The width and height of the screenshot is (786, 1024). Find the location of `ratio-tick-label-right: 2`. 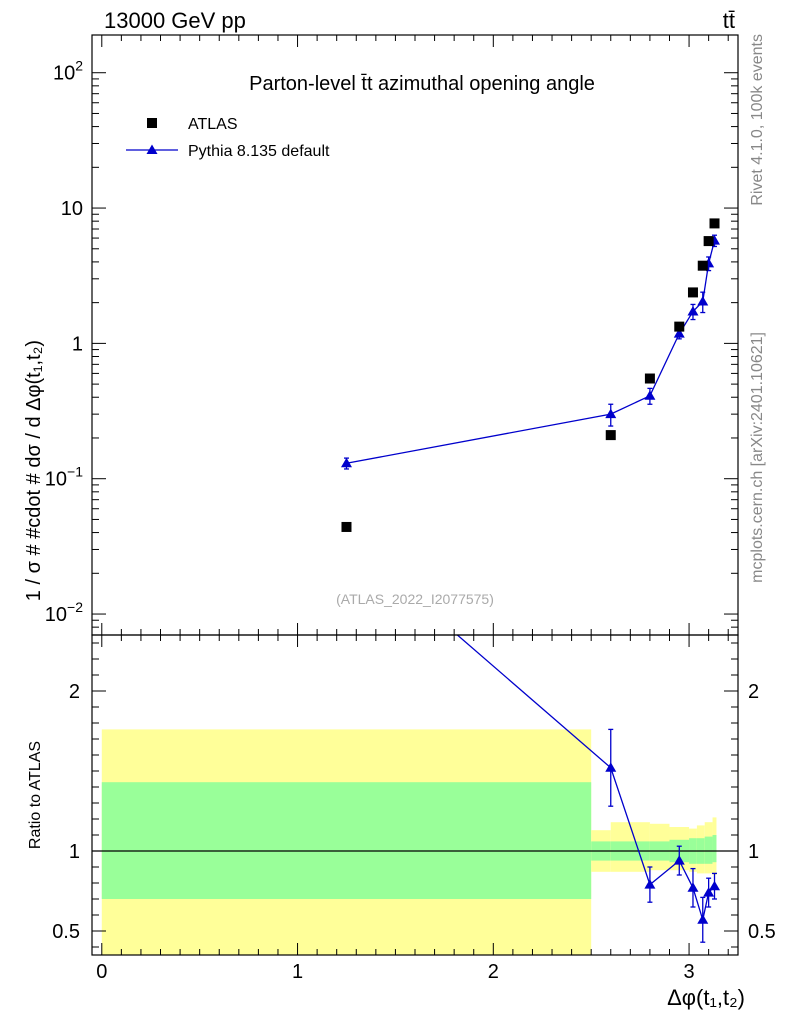

ratio-tick-label-right: 2 is located at coordinates (753, 692).